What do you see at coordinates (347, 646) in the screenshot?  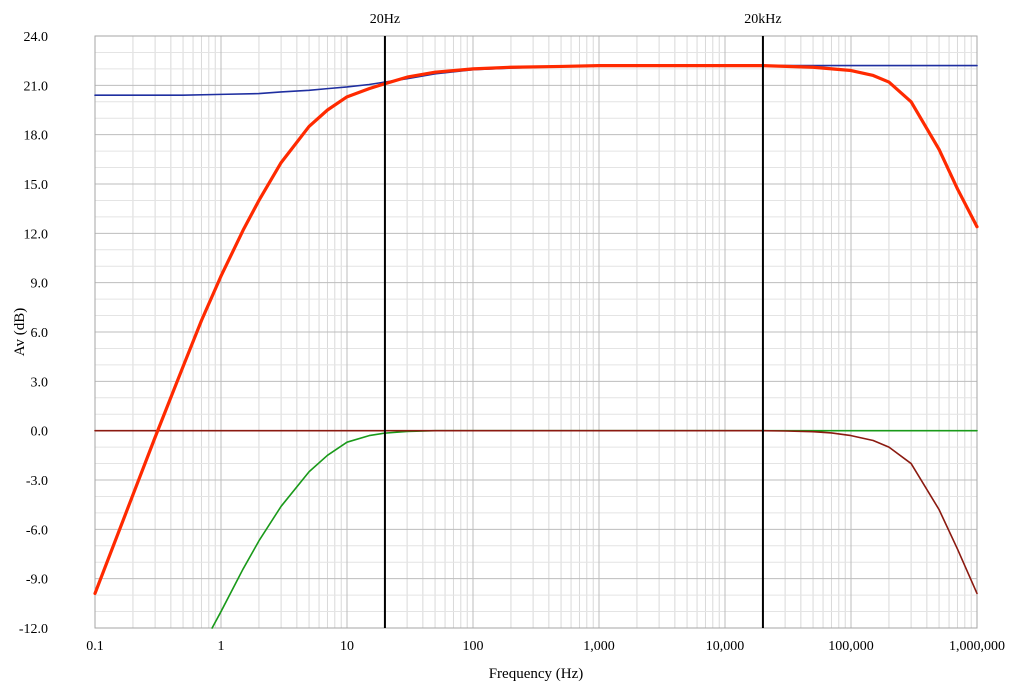 I see `x-tick-label: 10` at bounding box center [347, 646].